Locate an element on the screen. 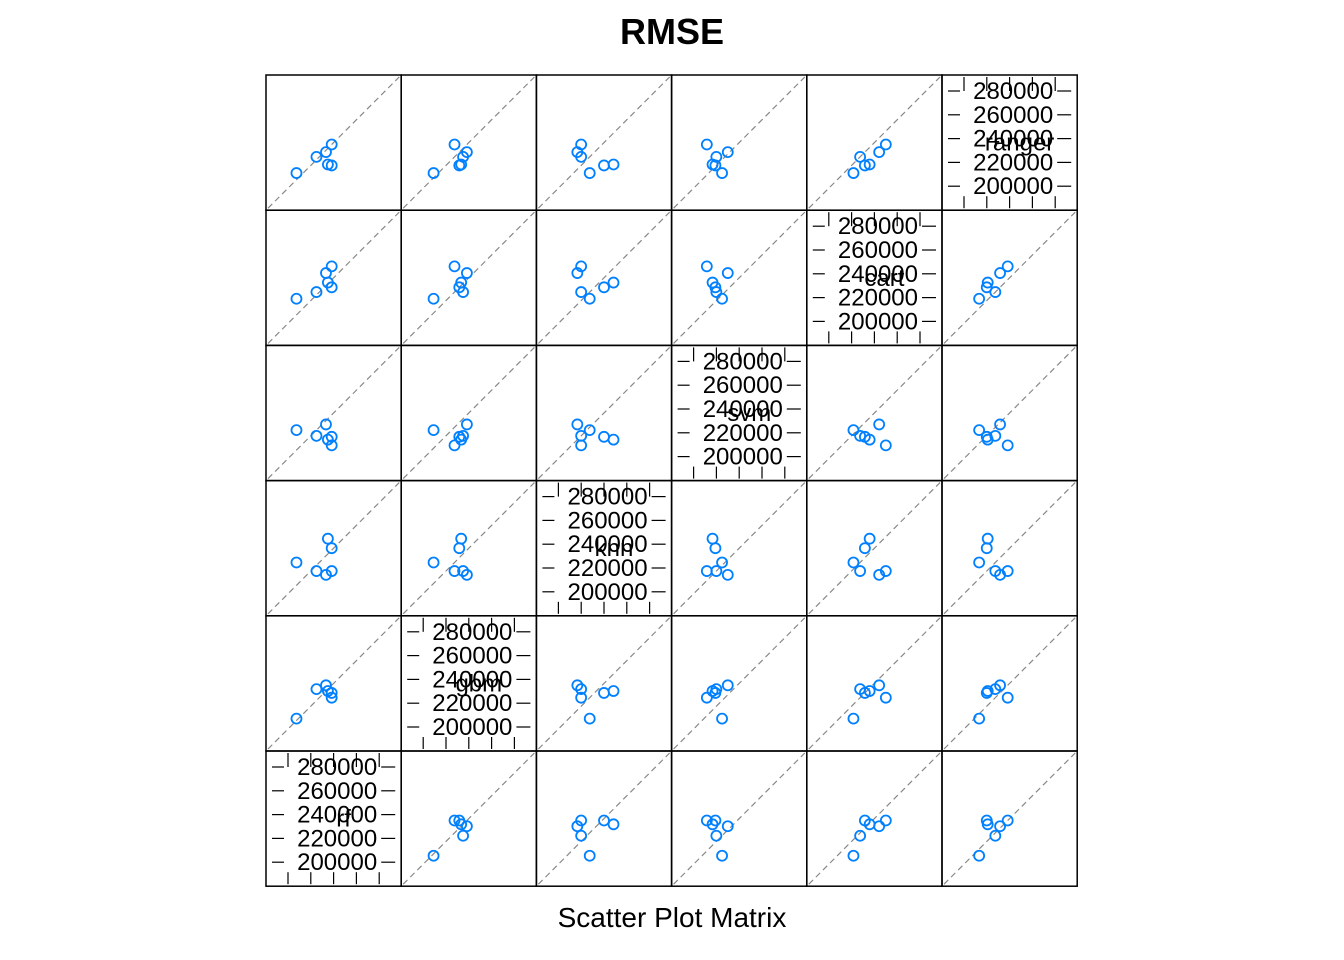  diag-tick-label: 220000 is located at coordinates (743, 433).